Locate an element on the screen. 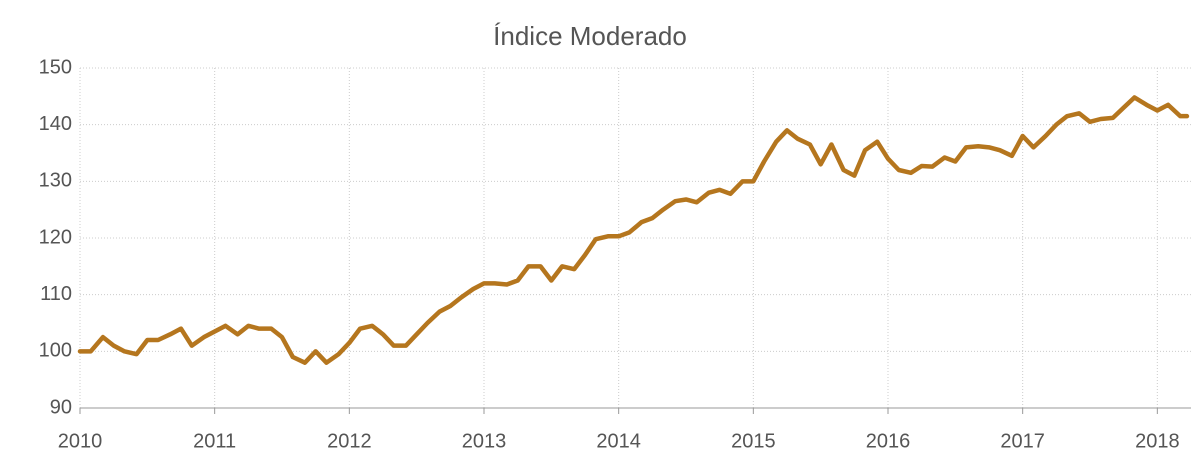 This screenshot has width=1195, height=459. x-tick-label: 2010 is located at coordinates (80, 441).